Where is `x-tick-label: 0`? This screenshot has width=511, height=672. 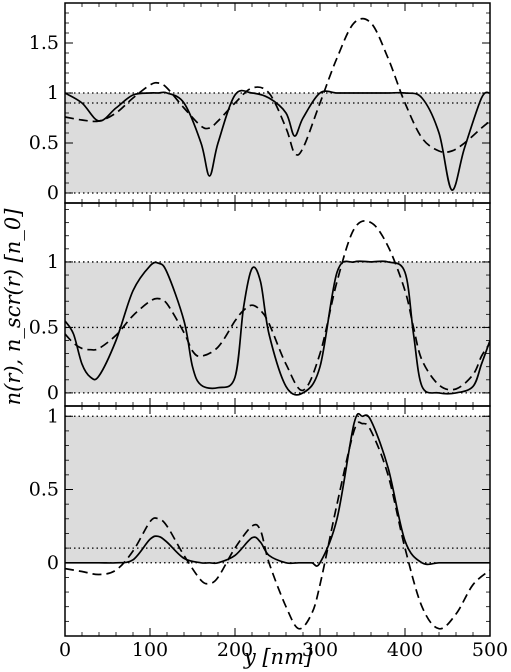 x-tick-label: 0 is located at coordinates (65, 650).